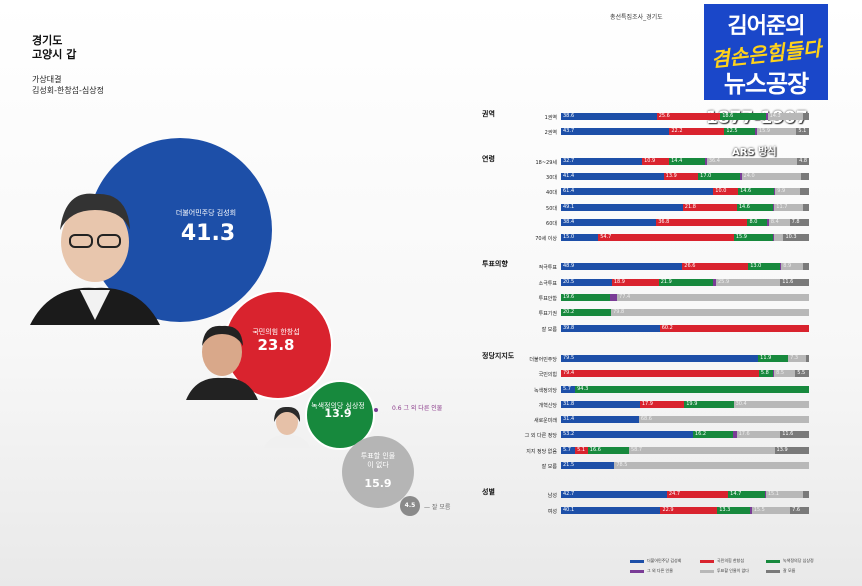 The image size is (862, 586). Describe the element at coordinates (541, 451) in the screenshot. I see `row-label: 지지 정당 없음` at that location.